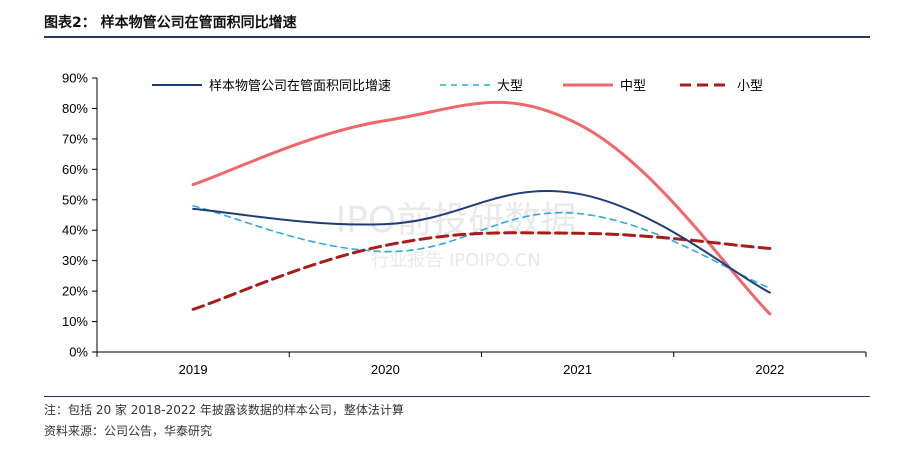  What do you see at coordinates (457, 396) in the screenshot?
I see `footer-rule` at bounding box center [457, 396].